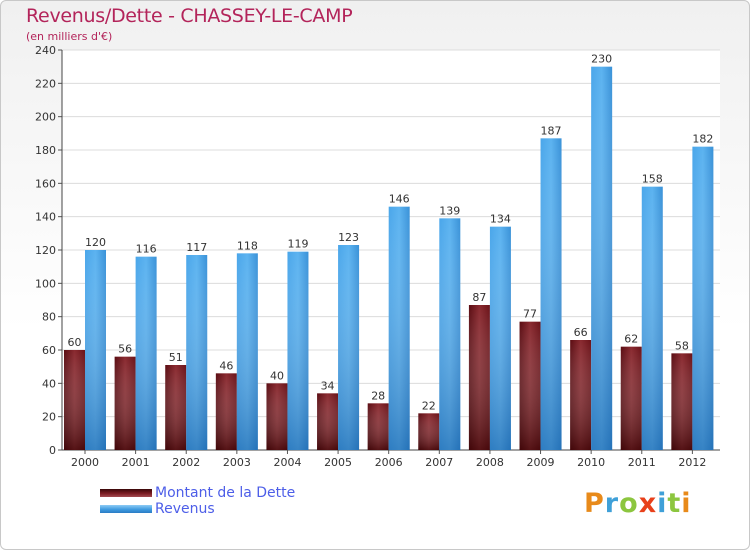  What do you see at coordinates (652, 179) in the screenshot?
I see `data-label-revenus: 158` at bounding box center [652, 179].